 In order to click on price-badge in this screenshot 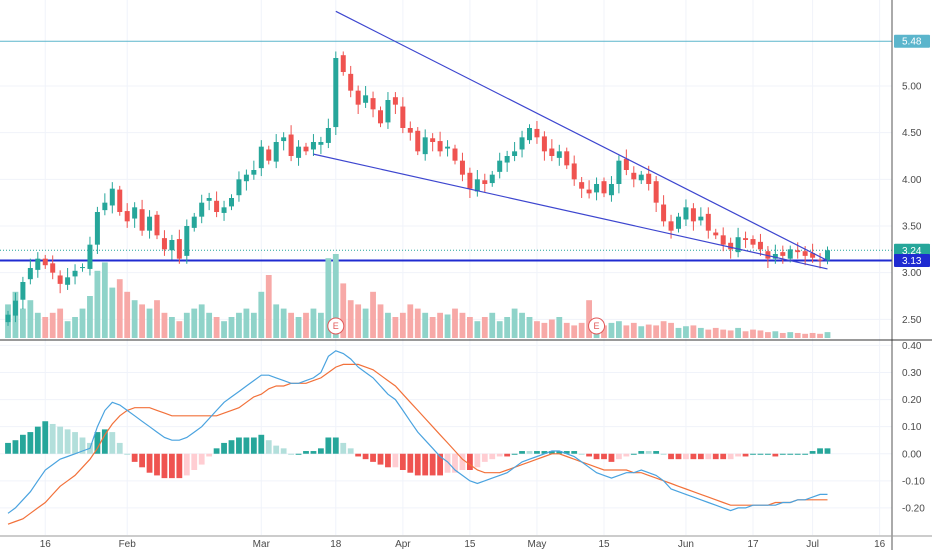, I will do `click(912, 41)`.